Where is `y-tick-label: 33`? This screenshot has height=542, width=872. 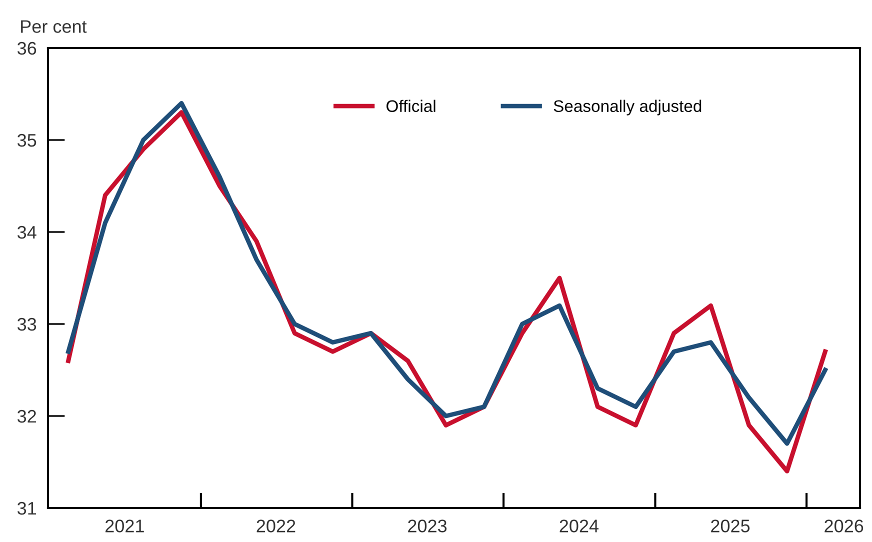 y-tick-label: 33 is located at coordinates (26, 324).